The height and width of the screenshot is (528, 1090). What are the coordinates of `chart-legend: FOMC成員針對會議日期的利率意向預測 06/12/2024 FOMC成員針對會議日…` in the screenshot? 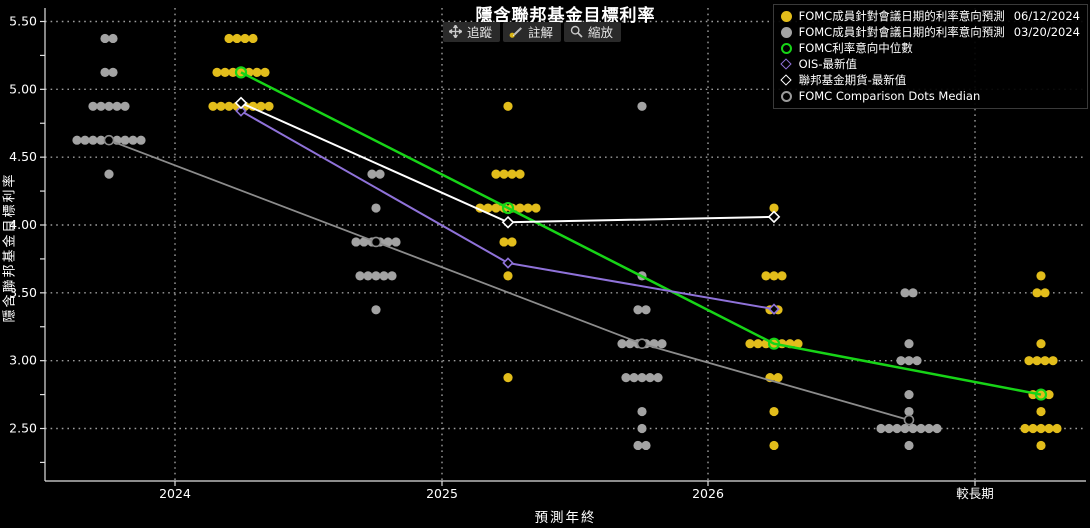 It's located at (930, 56).